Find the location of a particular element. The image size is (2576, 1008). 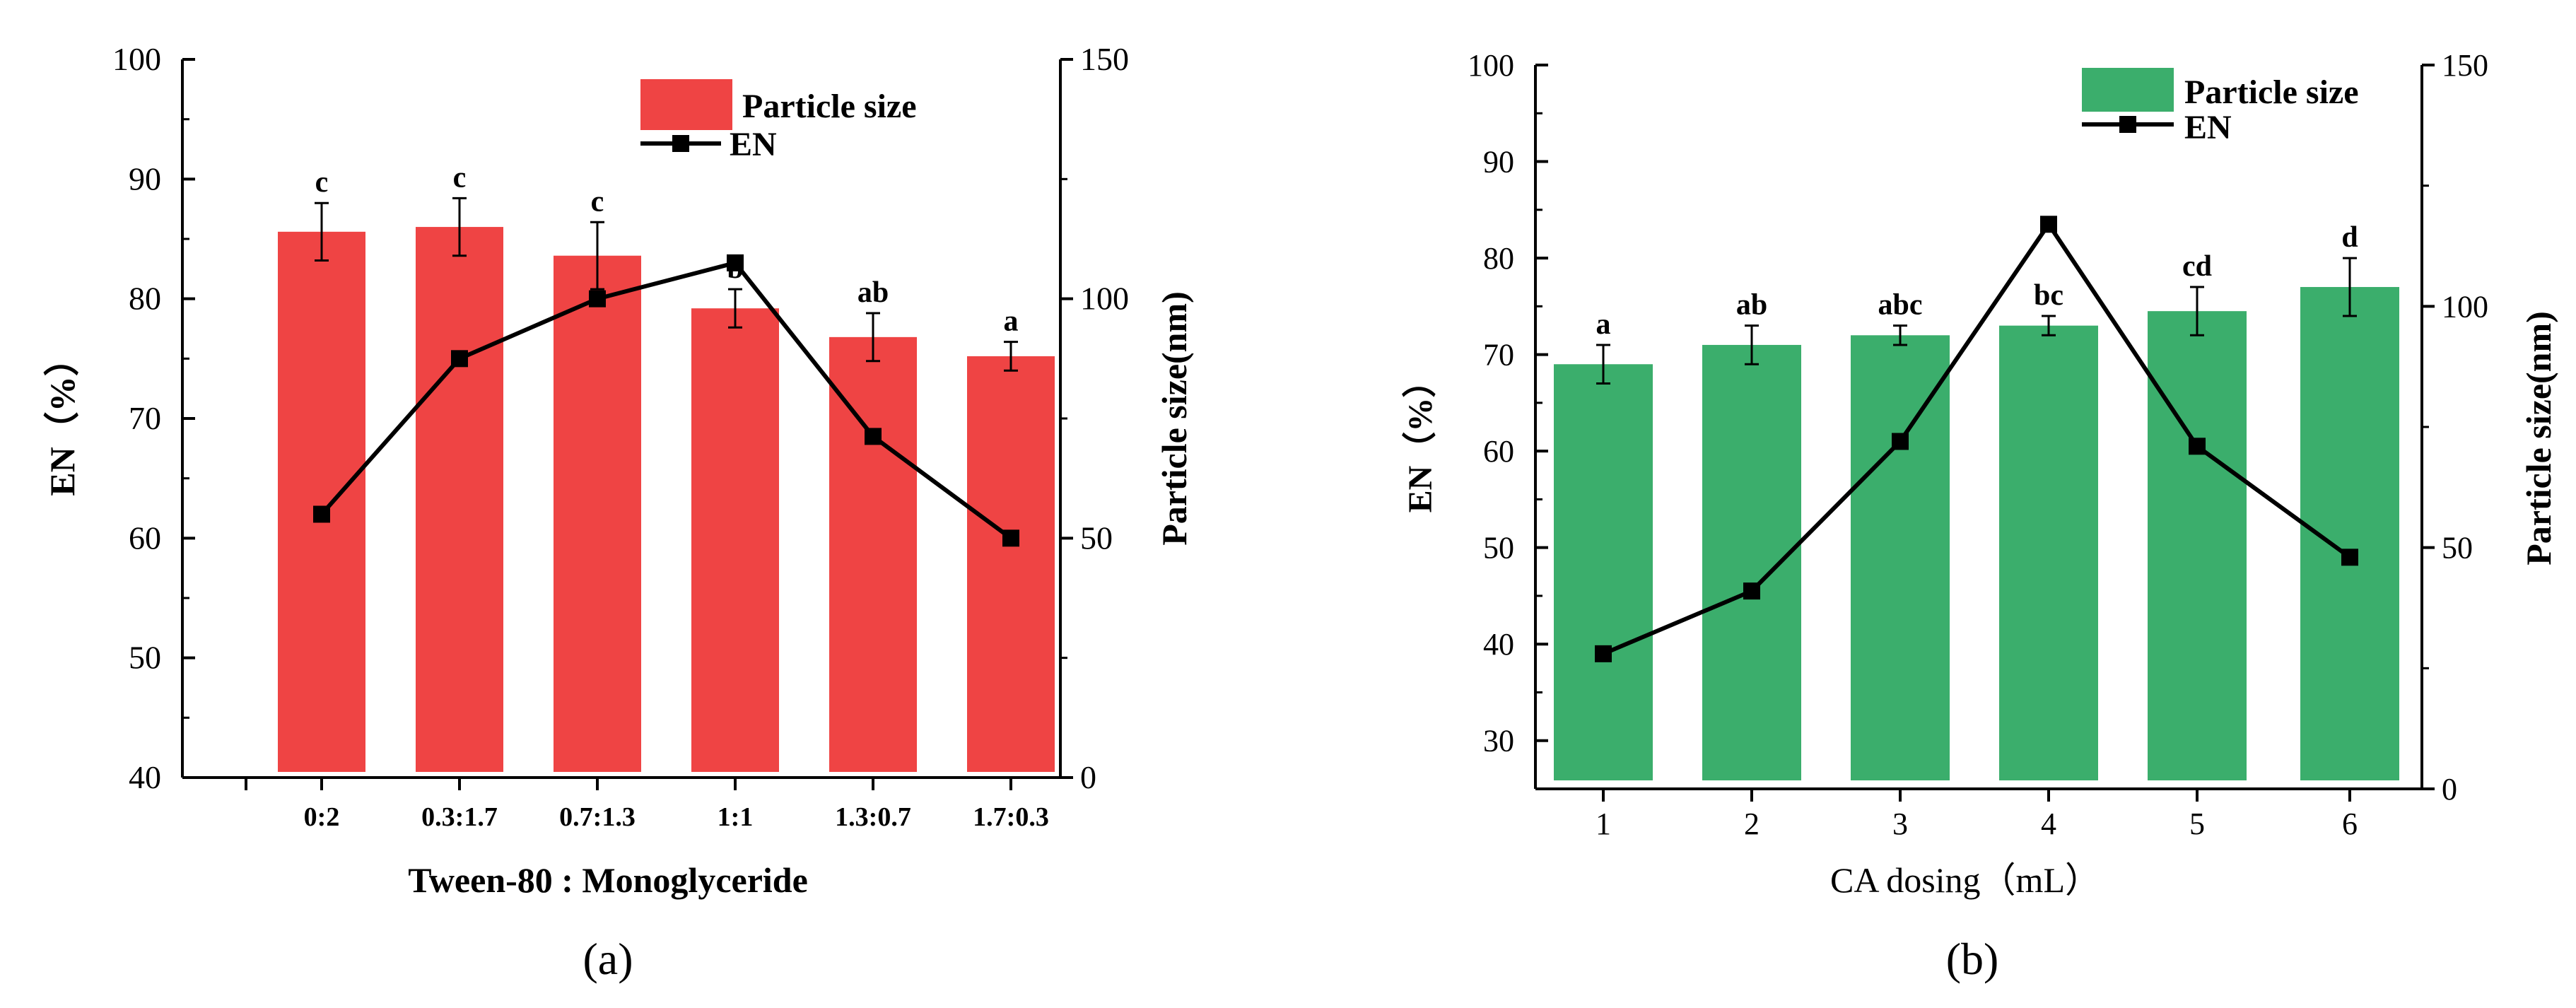

significance-letter: bc is located at coordinates (2048, 295).